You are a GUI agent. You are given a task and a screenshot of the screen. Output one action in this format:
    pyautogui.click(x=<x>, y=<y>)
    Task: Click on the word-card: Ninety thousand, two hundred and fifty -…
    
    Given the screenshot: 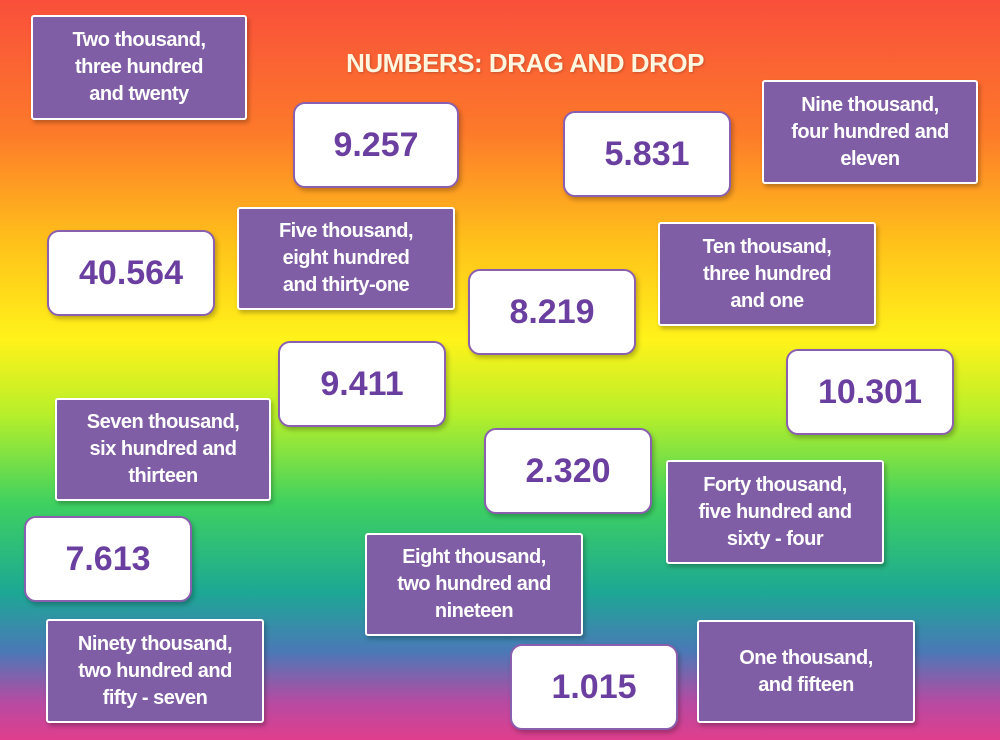 What is the action you would take?
    pyautogui.click(x=155, y=671)
    